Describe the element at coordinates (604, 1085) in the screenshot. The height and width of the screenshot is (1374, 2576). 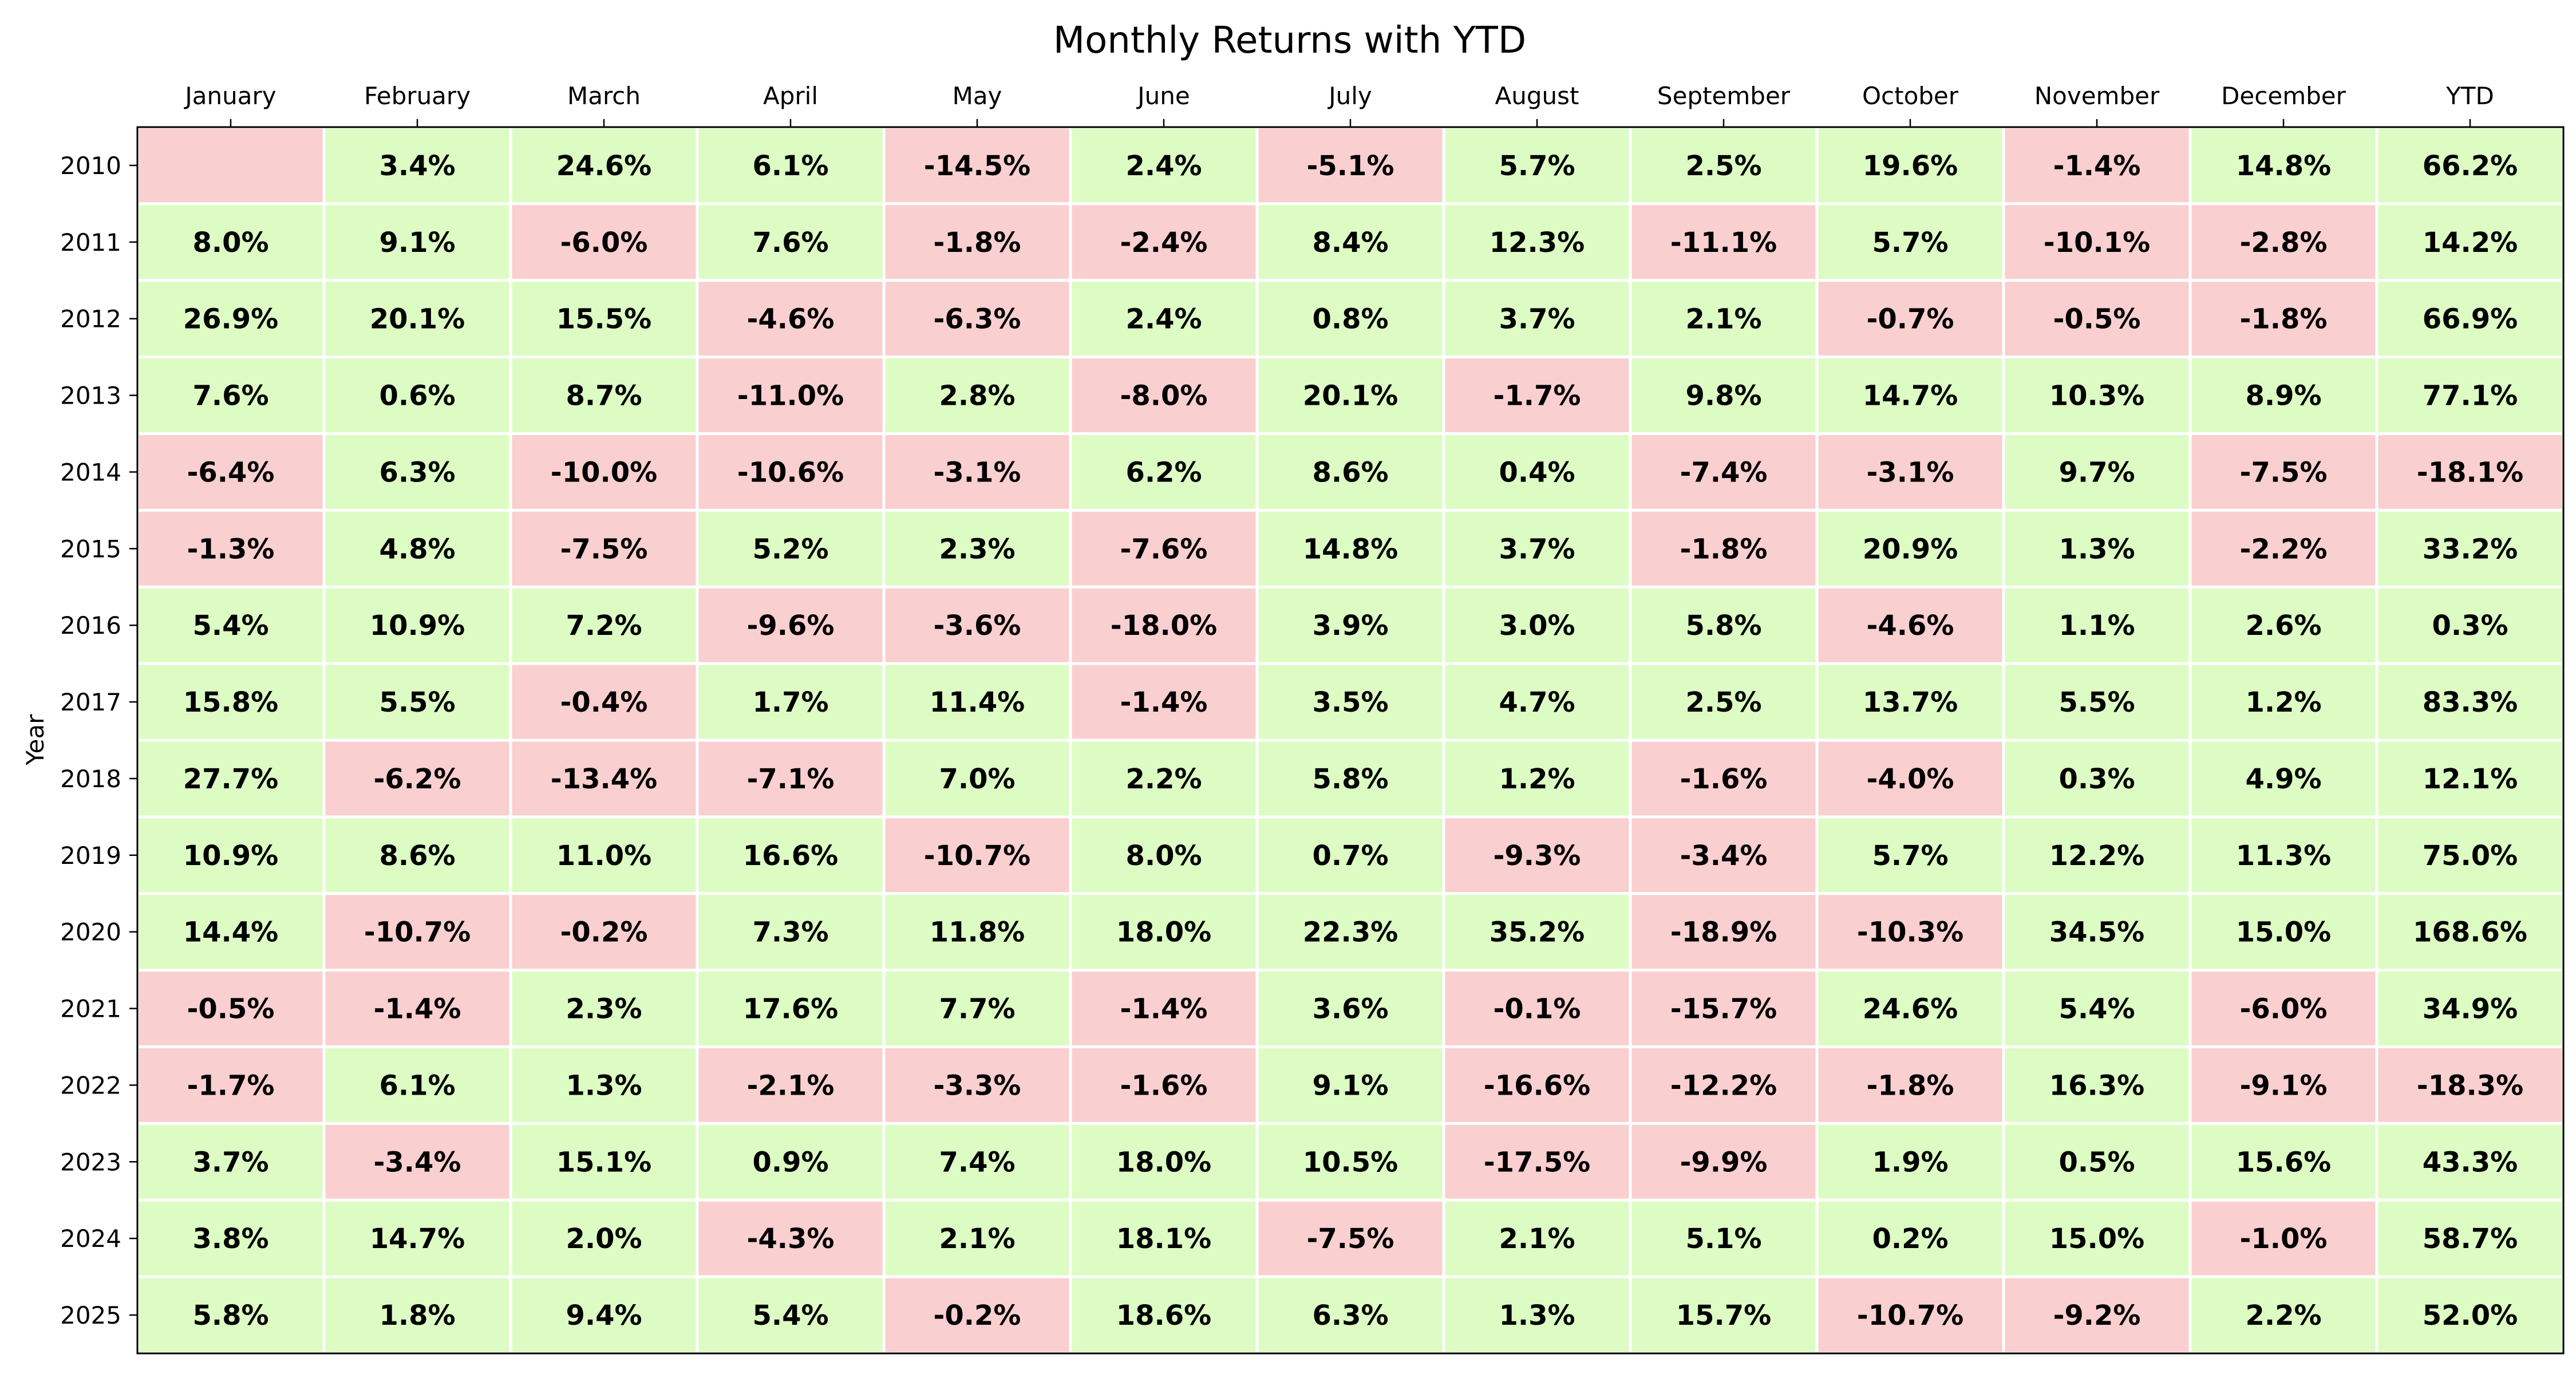
I see `cell-value-label: 1.3%` at that location.